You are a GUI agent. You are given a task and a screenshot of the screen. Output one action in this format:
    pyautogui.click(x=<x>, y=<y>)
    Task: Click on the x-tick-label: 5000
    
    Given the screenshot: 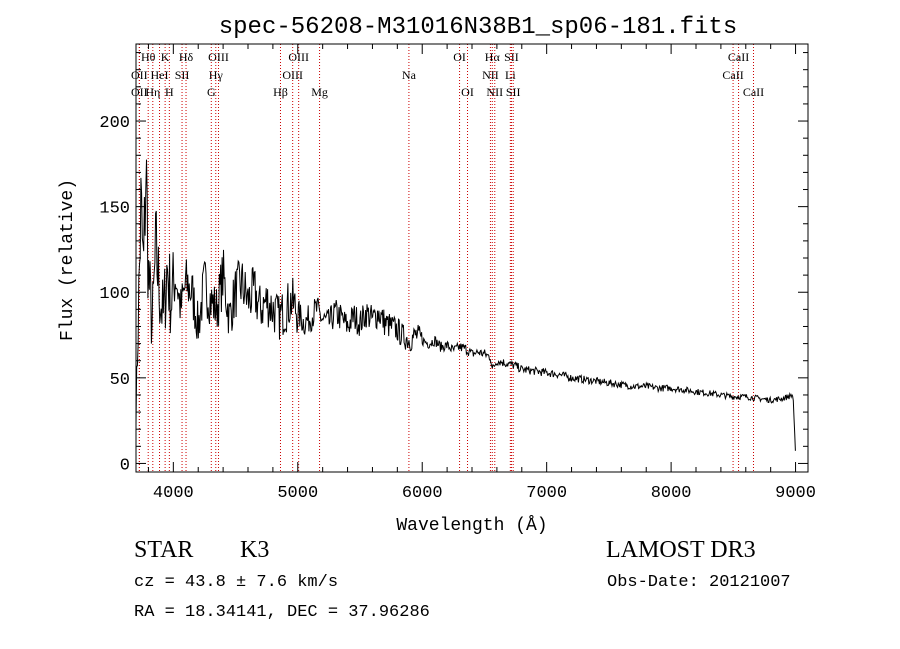 What is the action you would take?
    pyautogui.click(x=297, y=493)
    